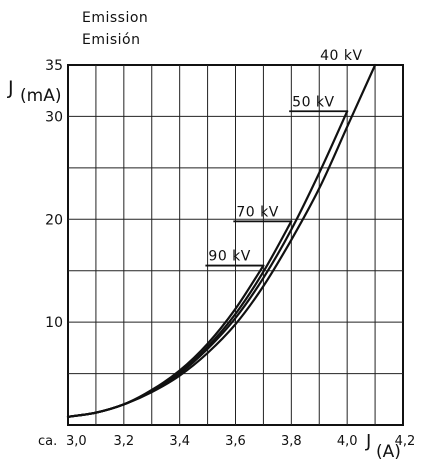 The width and height of the screenshot is (428, 466). What do you see at coordinates (229, 257) in the screenshot?
I see `series-label: 90 kV` at bounding box center [229, 257].